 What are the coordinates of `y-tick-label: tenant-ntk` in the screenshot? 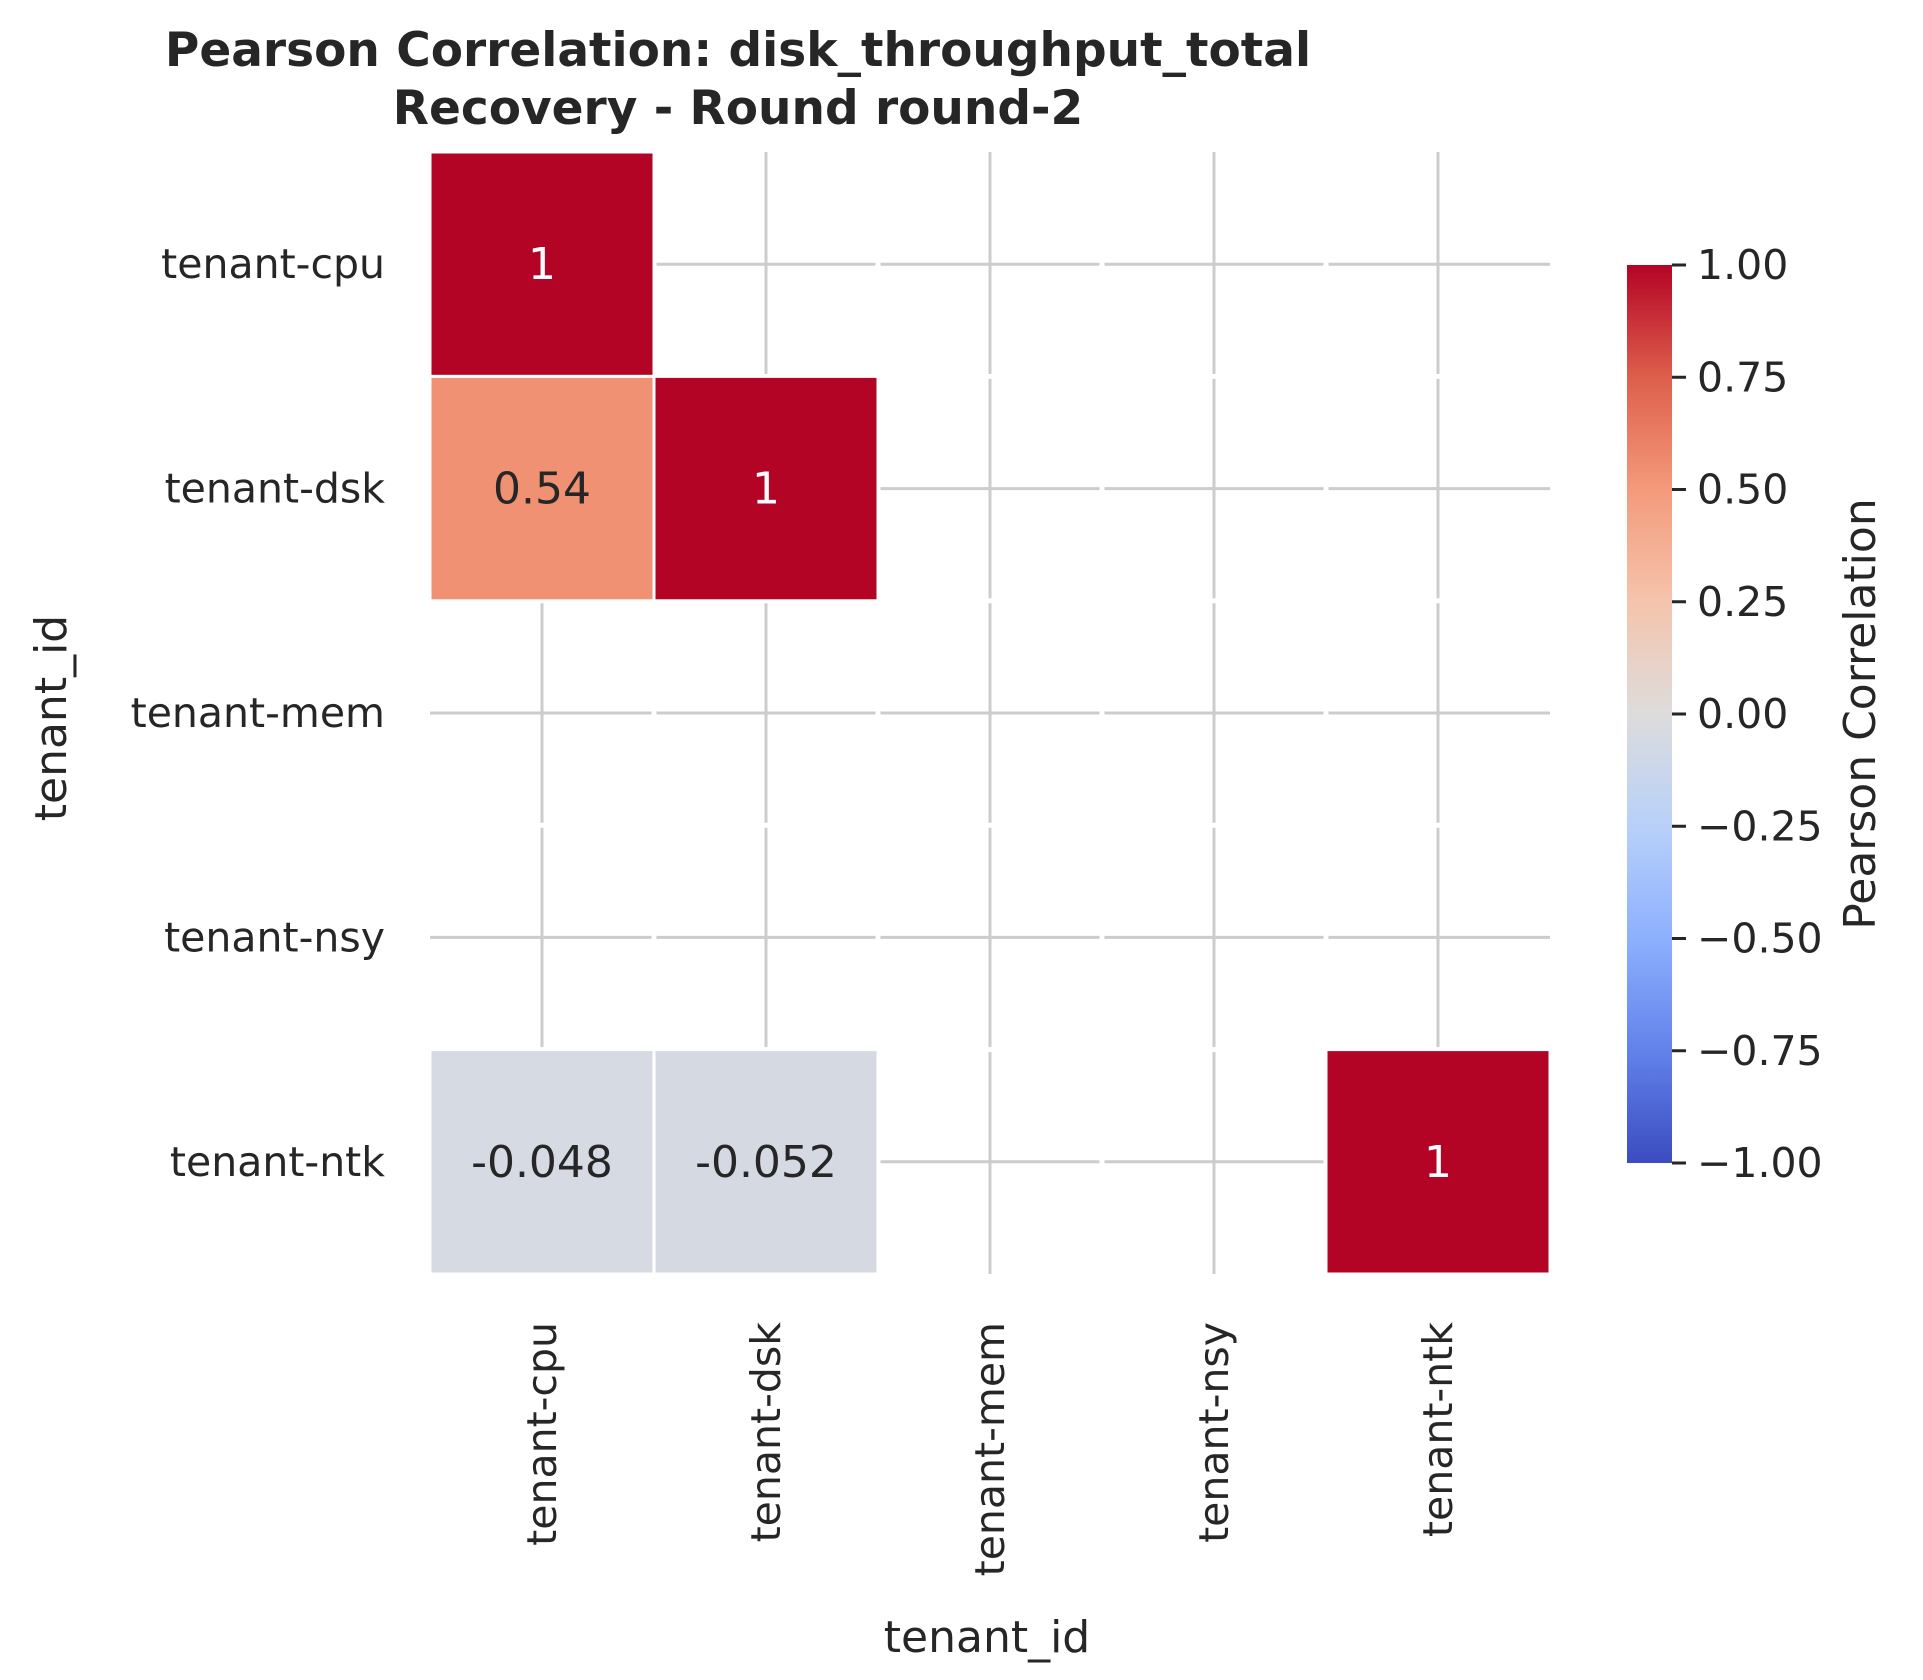 It's located at (277, 1162).